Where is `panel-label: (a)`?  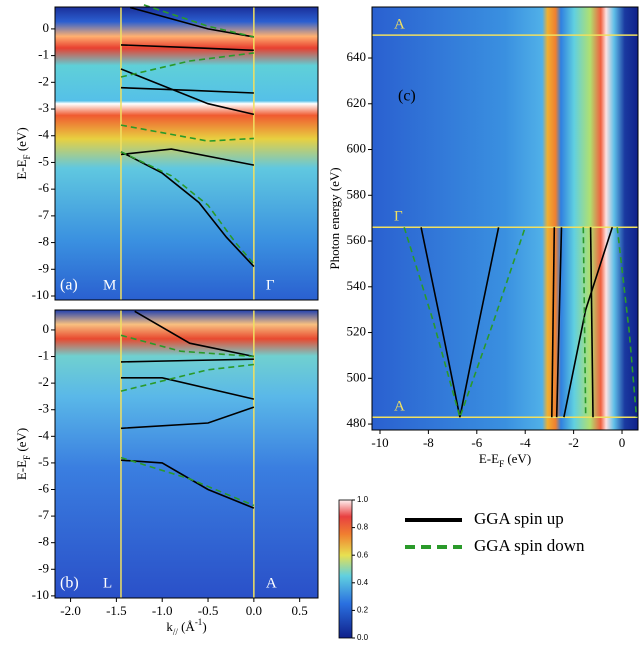
panel-label: (a) is located at coordinates (69, 285).